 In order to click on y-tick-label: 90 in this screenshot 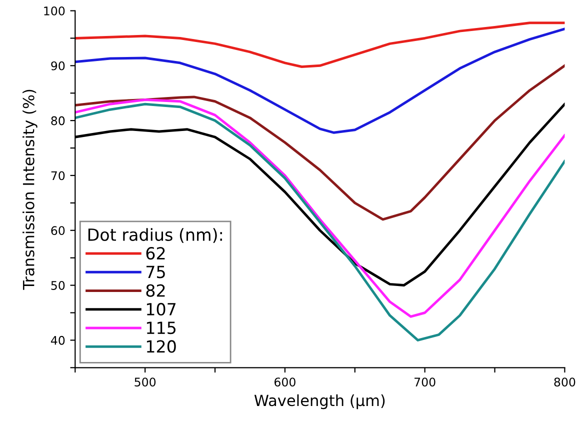, I will do `click(58, 65)`.